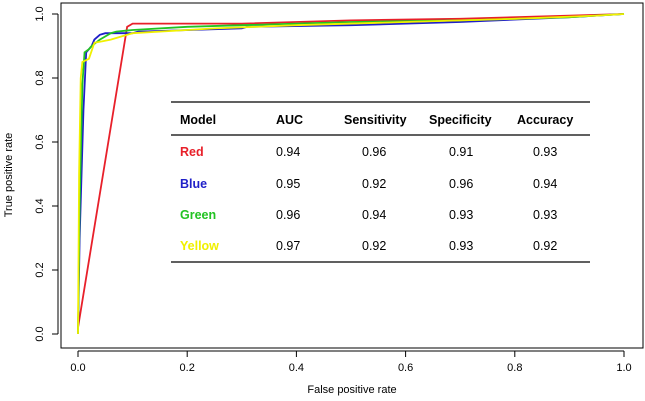 This screenshot has height=401, width=645. I want to click on table-header-cell: Accuracy, so click(545, 120).